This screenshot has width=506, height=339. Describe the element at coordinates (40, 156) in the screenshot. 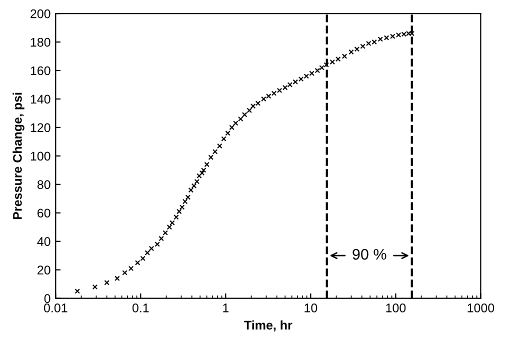

I see `y-tick-label: 100` at that location.